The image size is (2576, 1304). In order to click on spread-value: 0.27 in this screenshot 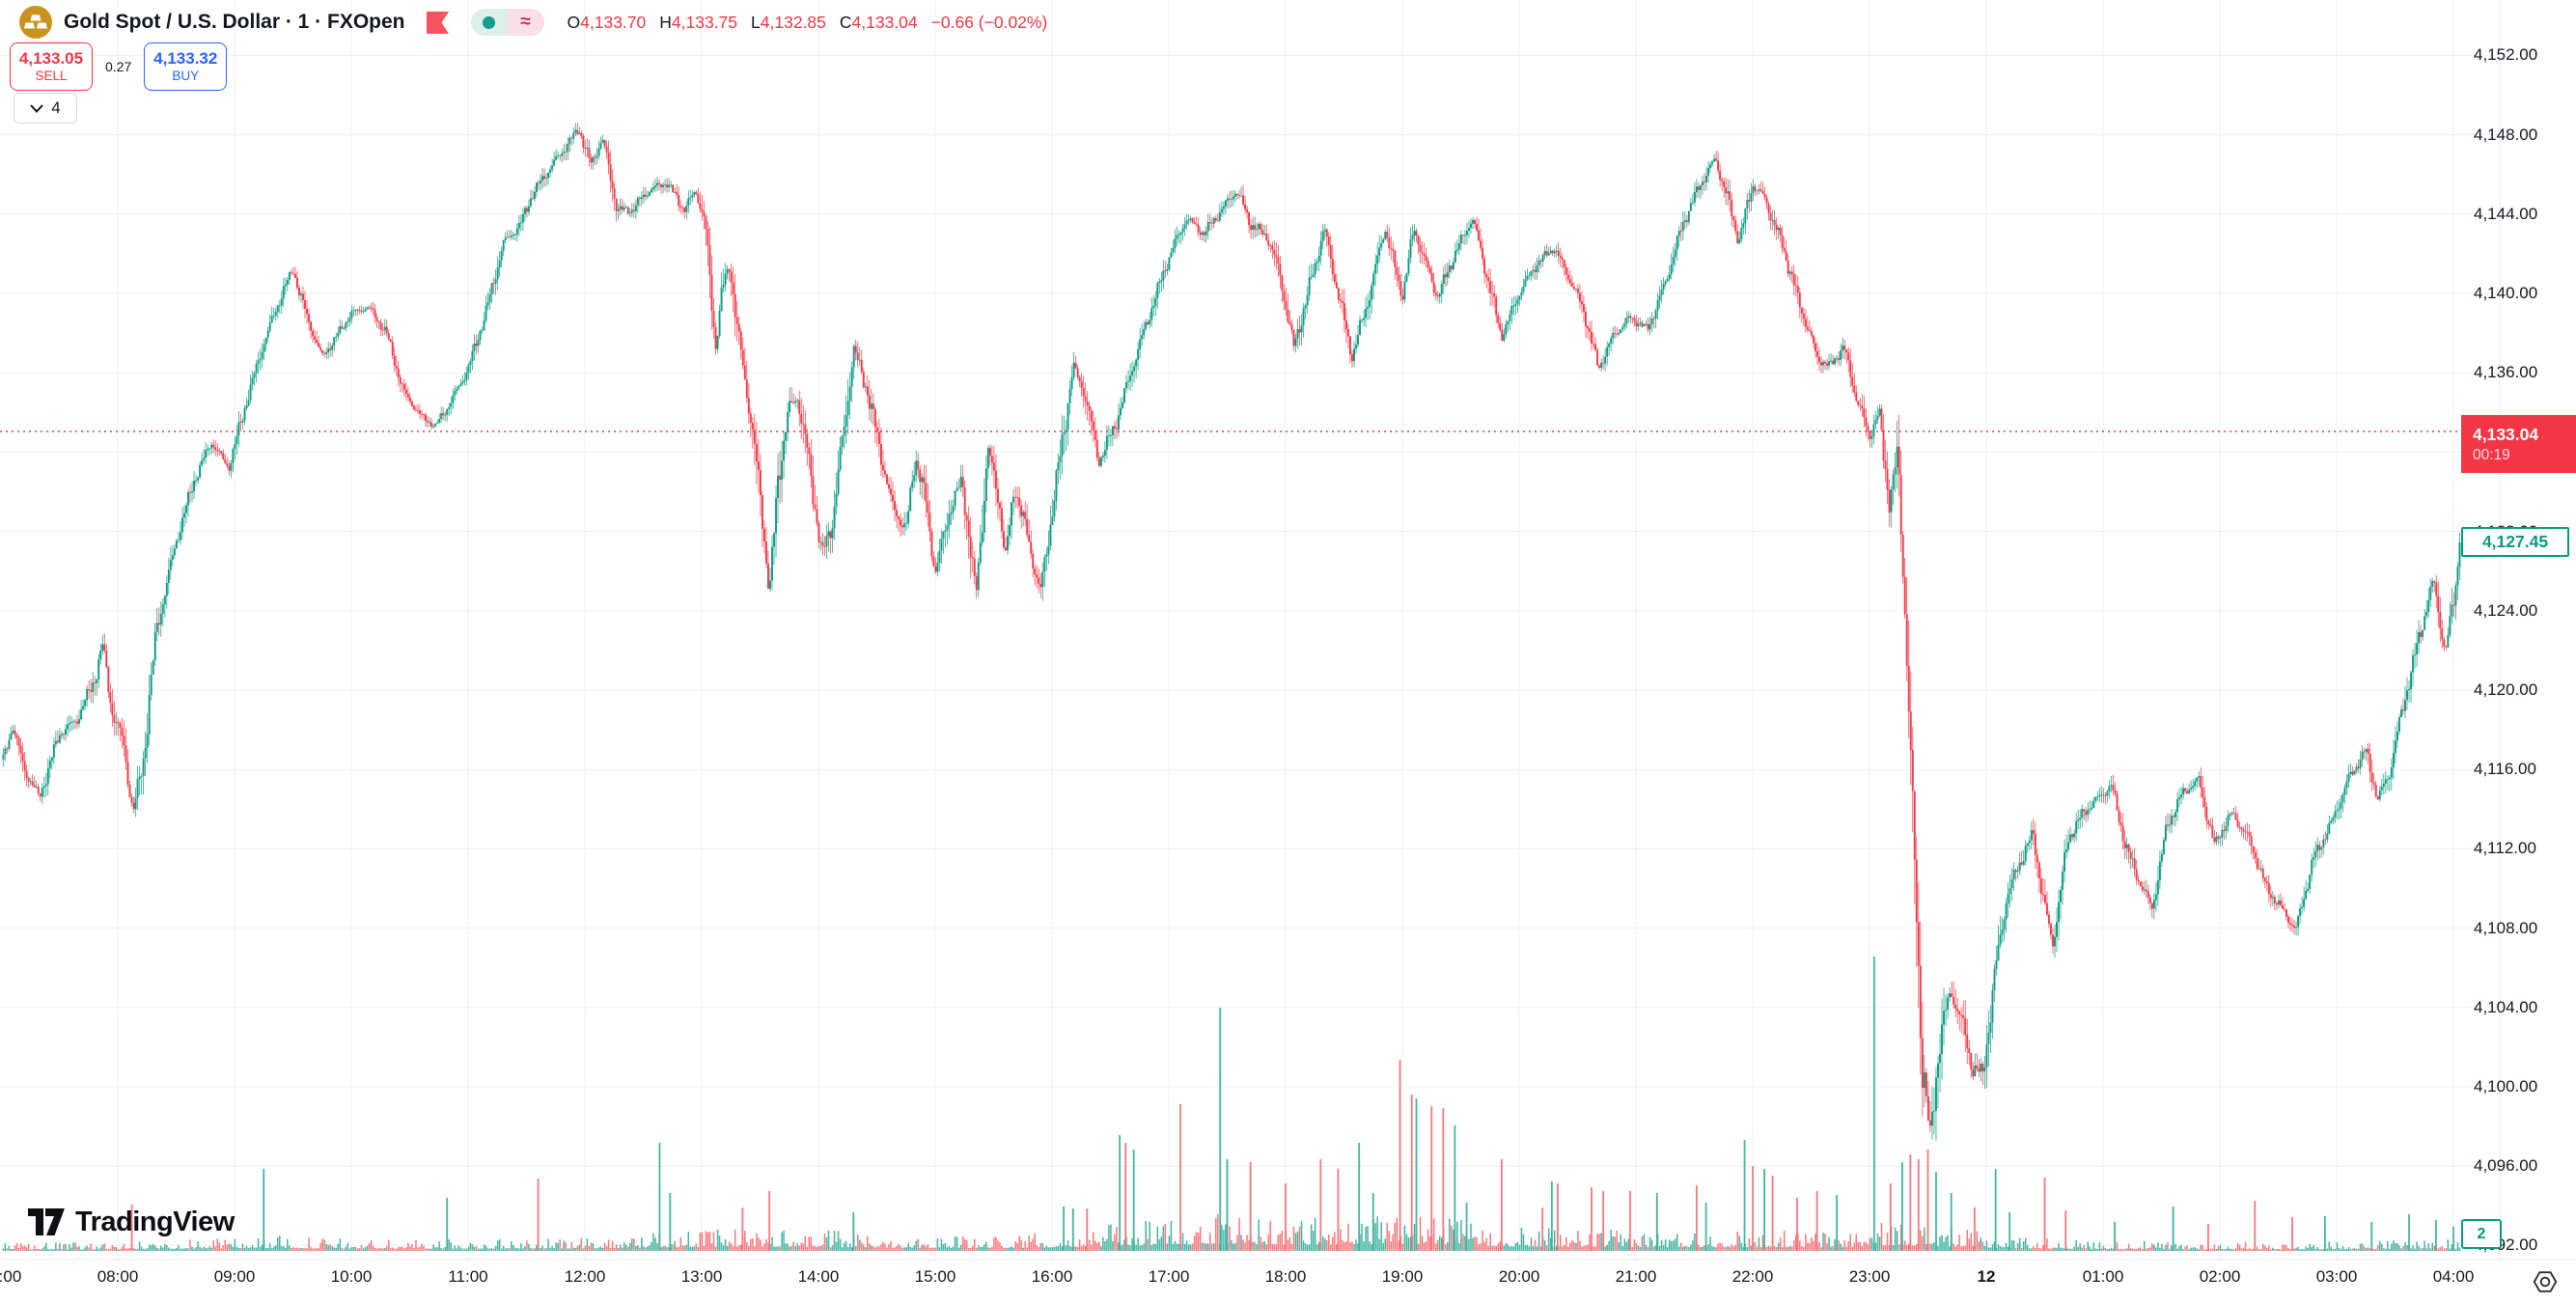, I will do `click(118, 67)`.